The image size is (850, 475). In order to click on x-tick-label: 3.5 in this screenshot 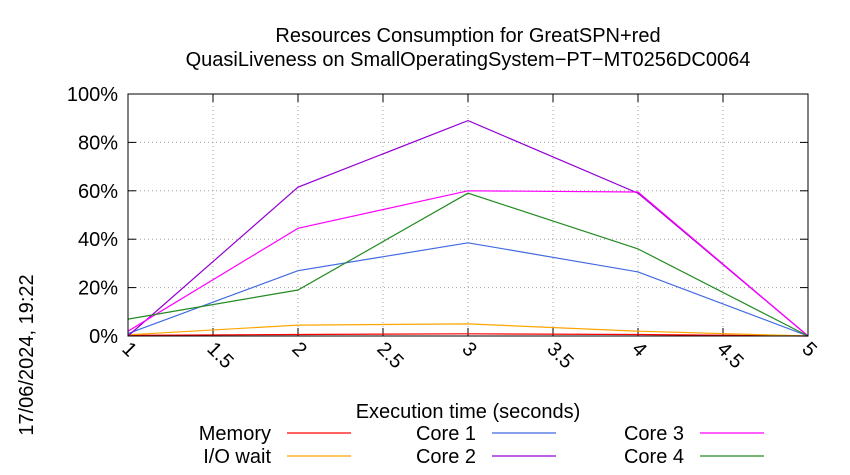, I will do `click(559, 355)`.